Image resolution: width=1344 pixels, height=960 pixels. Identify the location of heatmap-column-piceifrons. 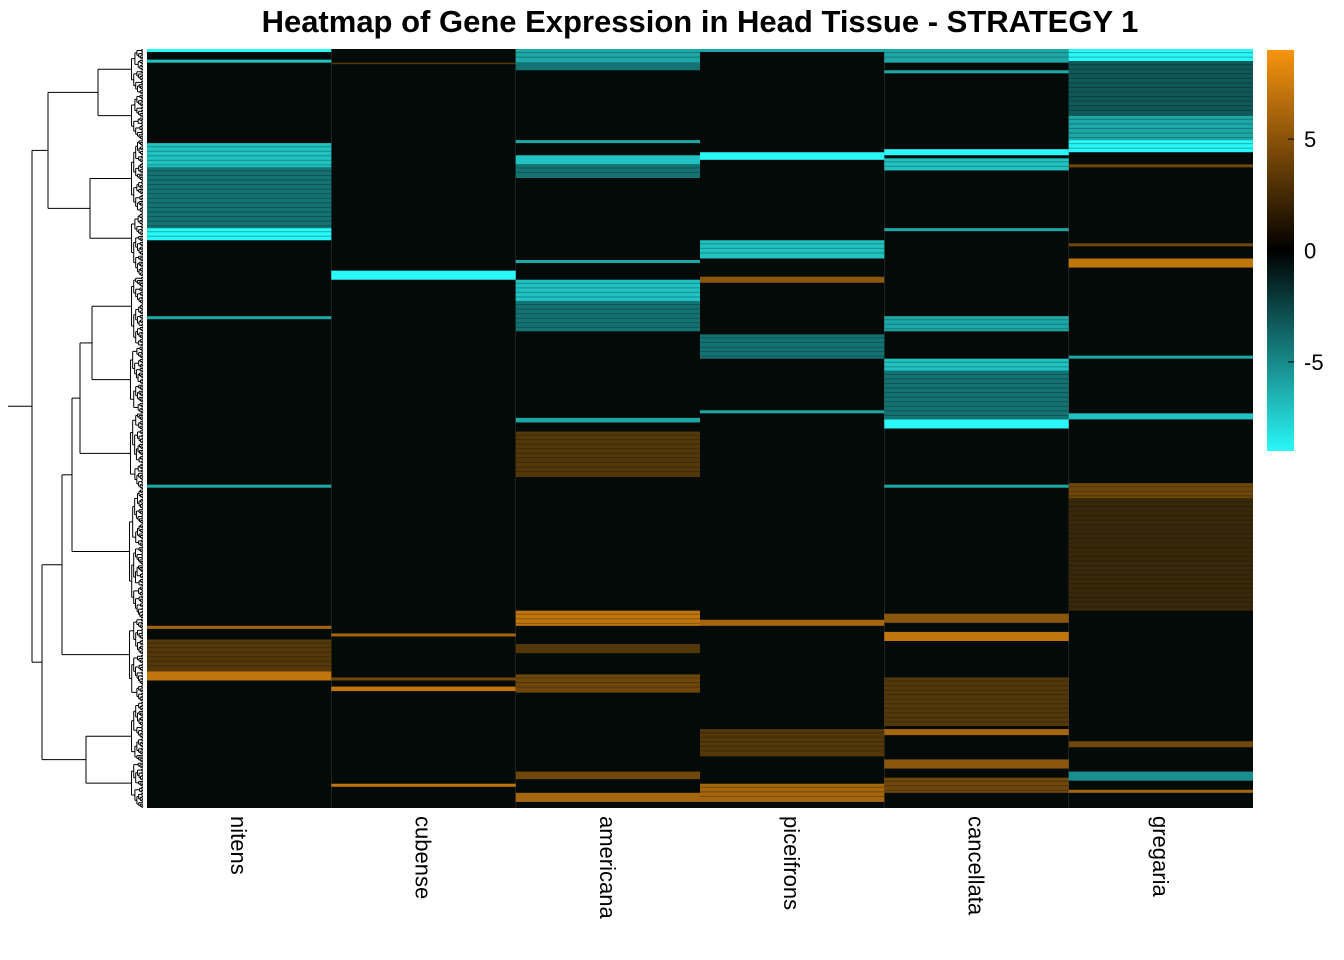
(792, 428).